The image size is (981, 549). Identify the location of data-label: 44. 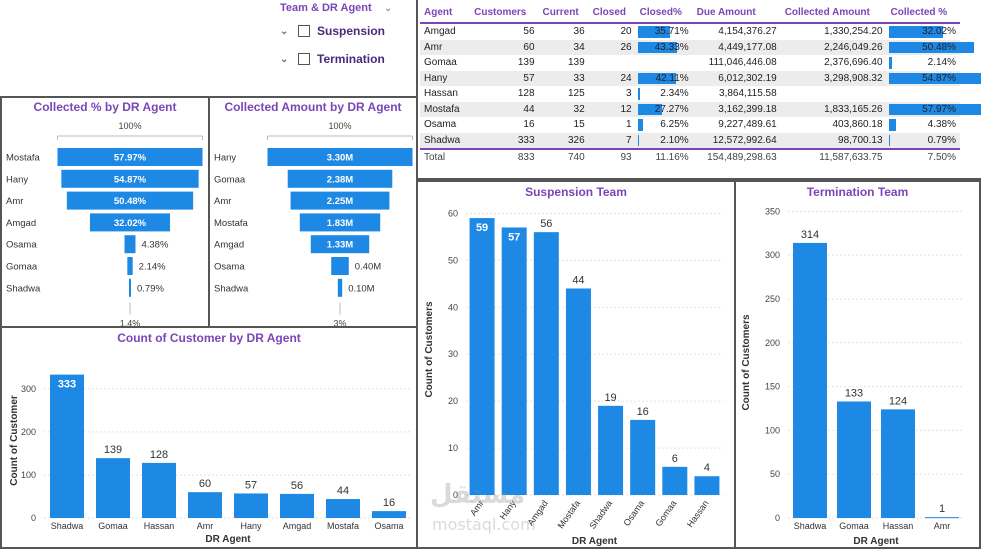
(343, 491).